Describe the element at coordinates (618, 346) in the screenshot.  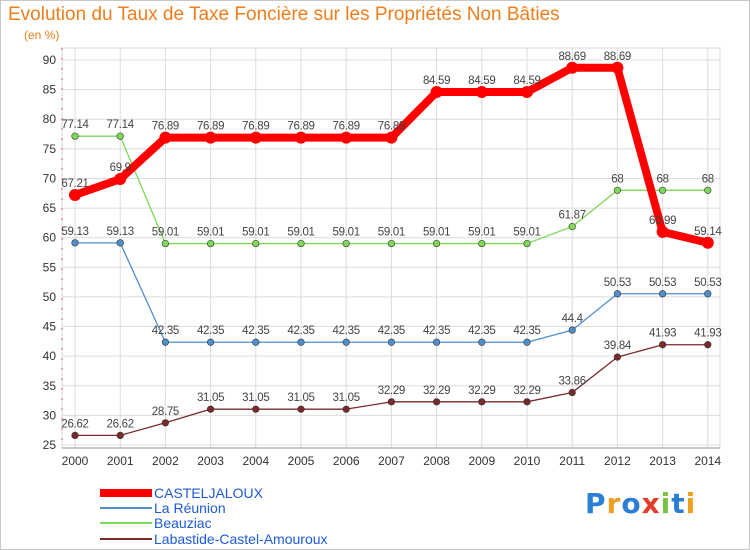
I see `data-label: 39.84` at that location.